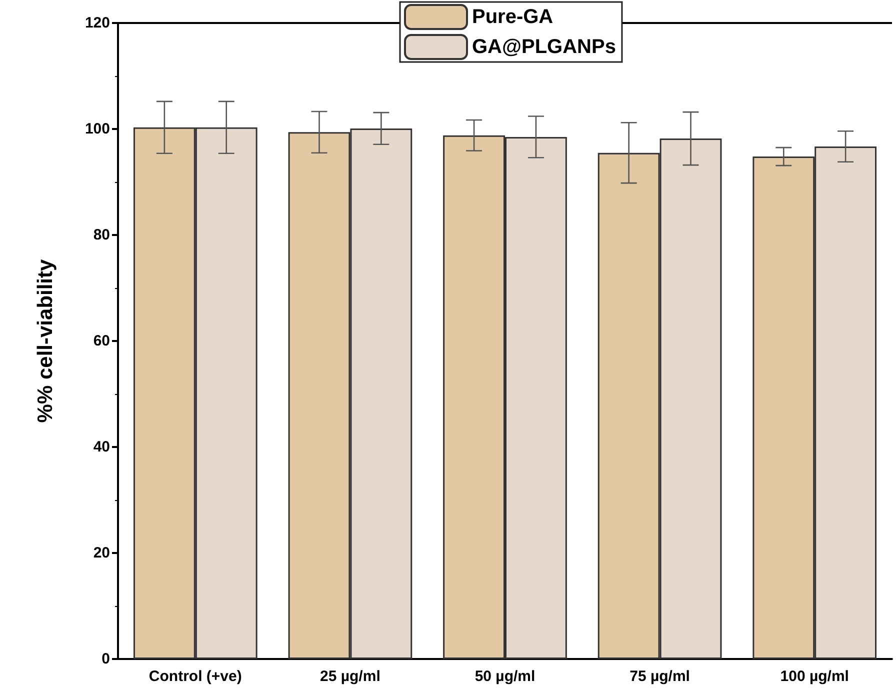 This screenshot has width=896, height=699. Describe the element at coordinates (45, 340) in the screenshot. I see `y-axis-title: %% cell-viability` at that location.